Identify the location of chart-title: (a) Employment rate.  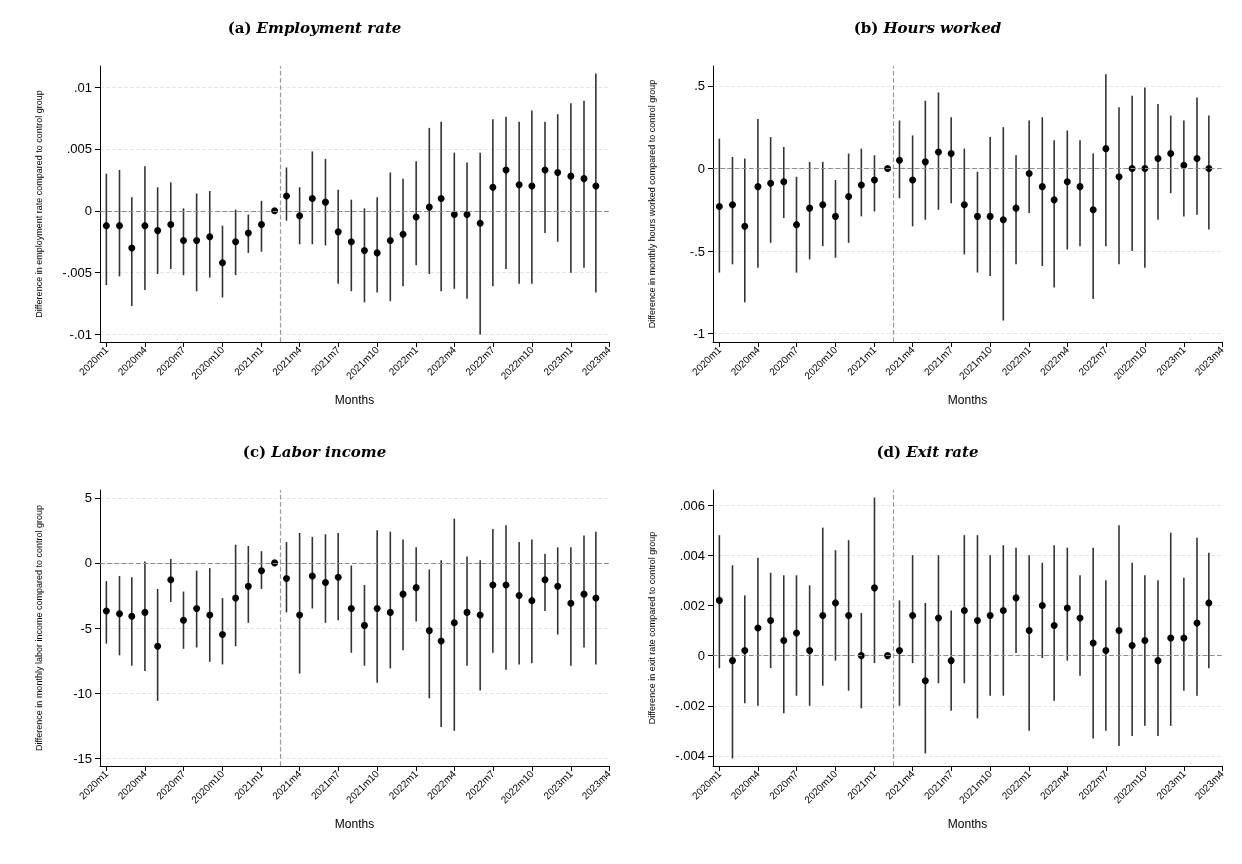
(314, 28).